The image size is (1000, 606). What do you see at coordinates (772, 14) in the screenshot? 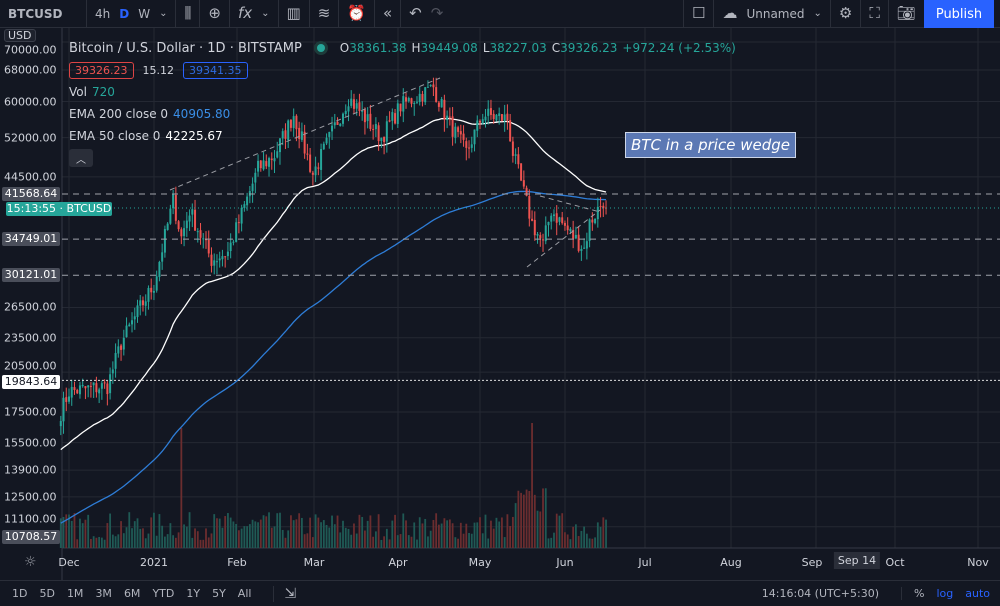
I see `layout-button: ☁ Unnamed ⌄` at bounding box center [772, 14].